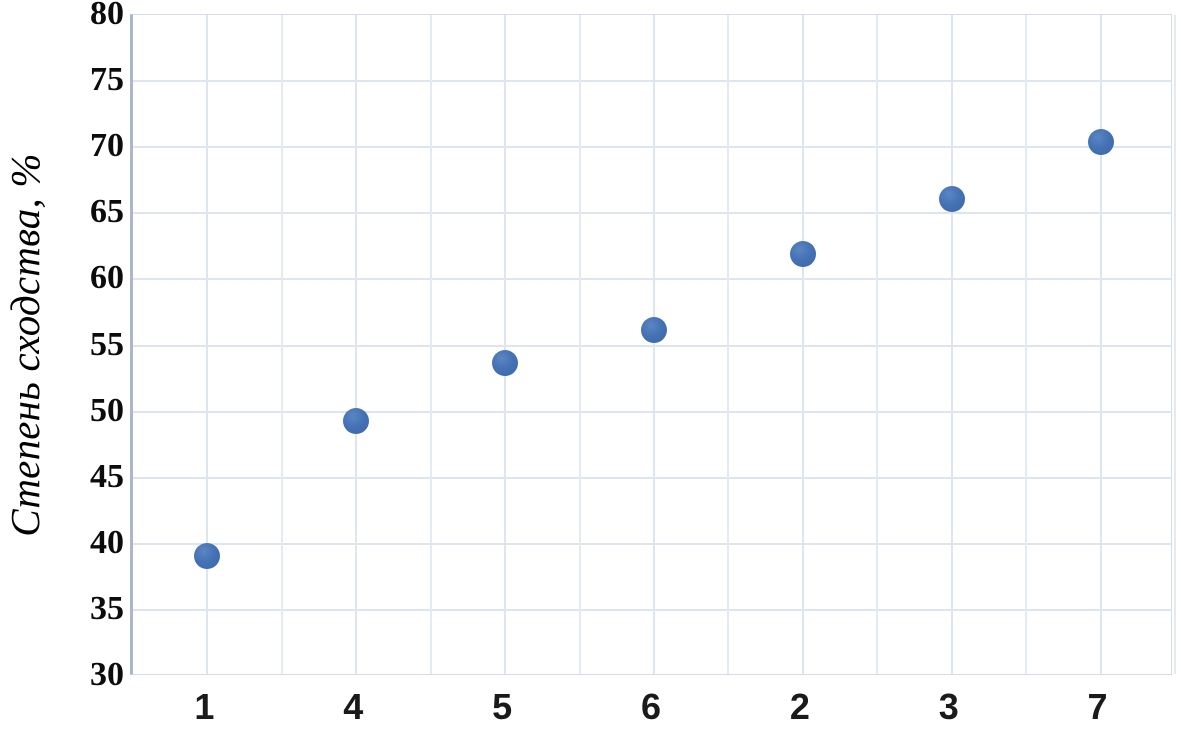 This screenshot has height=738, width=1181. I want to click on x-axis-tick-label: 3, so click(948, 706).